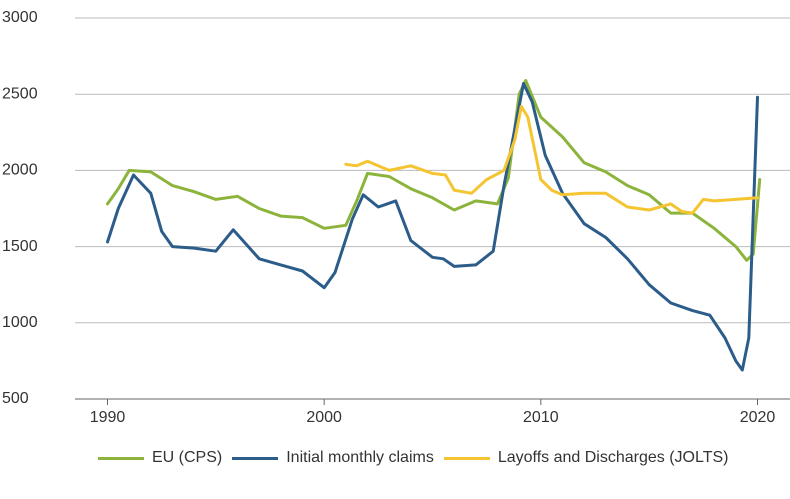  I want to click on legend-item: Layoffs and Discharges (JOLTS), so click(586, 458).